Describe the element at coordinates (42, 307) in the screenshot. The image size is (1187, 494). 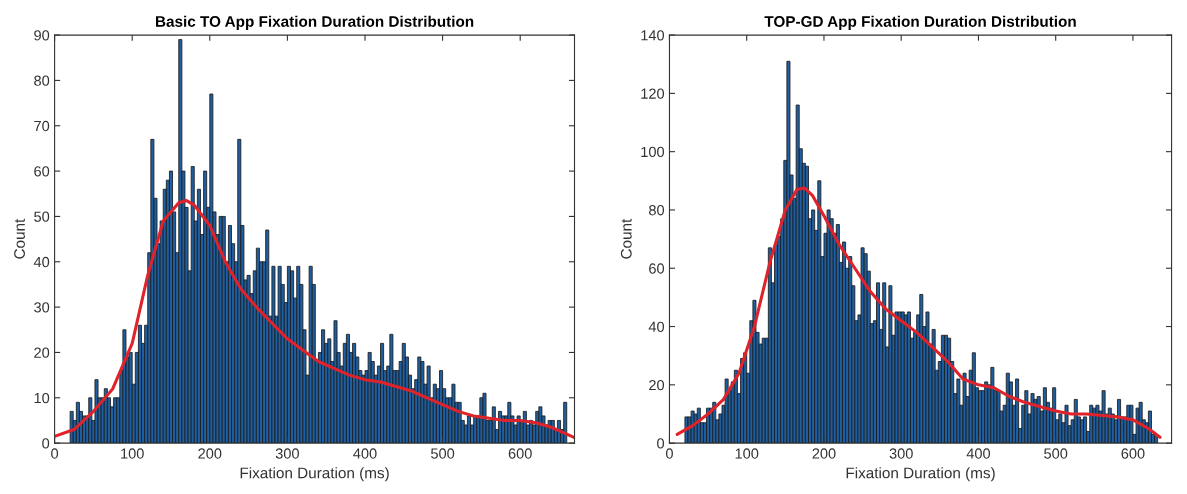
I see `y-tick-label: 30` at that location.